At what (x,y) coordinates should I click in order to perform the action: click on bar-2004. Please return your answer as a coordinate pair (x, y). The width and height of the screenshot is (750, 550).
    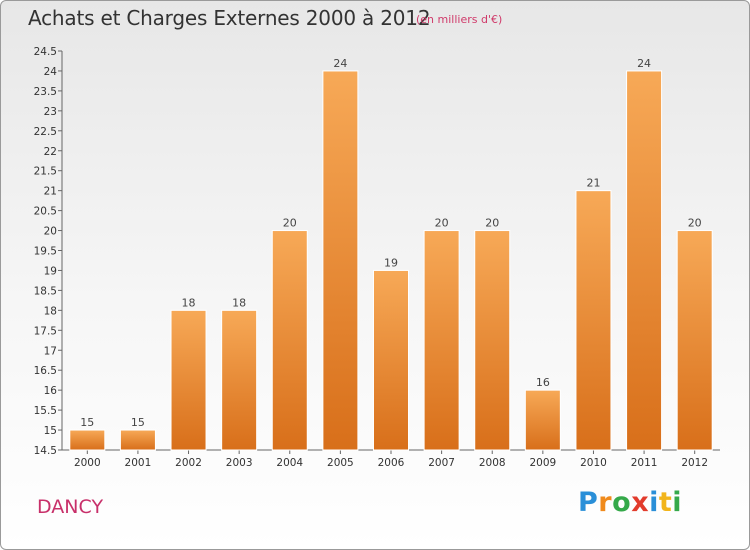
    Looking at the image, I should click on (289, 340).